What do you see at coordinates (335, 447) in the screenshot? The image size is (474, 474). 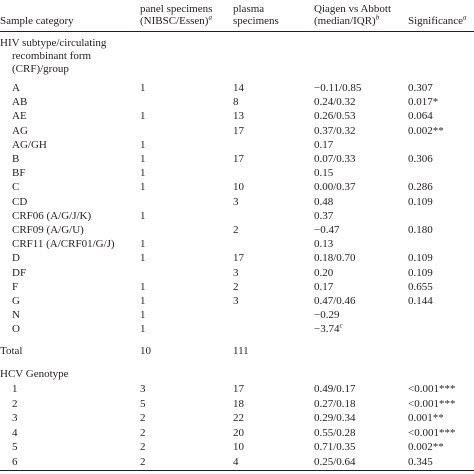 I see `hcv-row-qiagen-vs-abbott-cell: 0.71/0.35` at bounding box center [335, 447].